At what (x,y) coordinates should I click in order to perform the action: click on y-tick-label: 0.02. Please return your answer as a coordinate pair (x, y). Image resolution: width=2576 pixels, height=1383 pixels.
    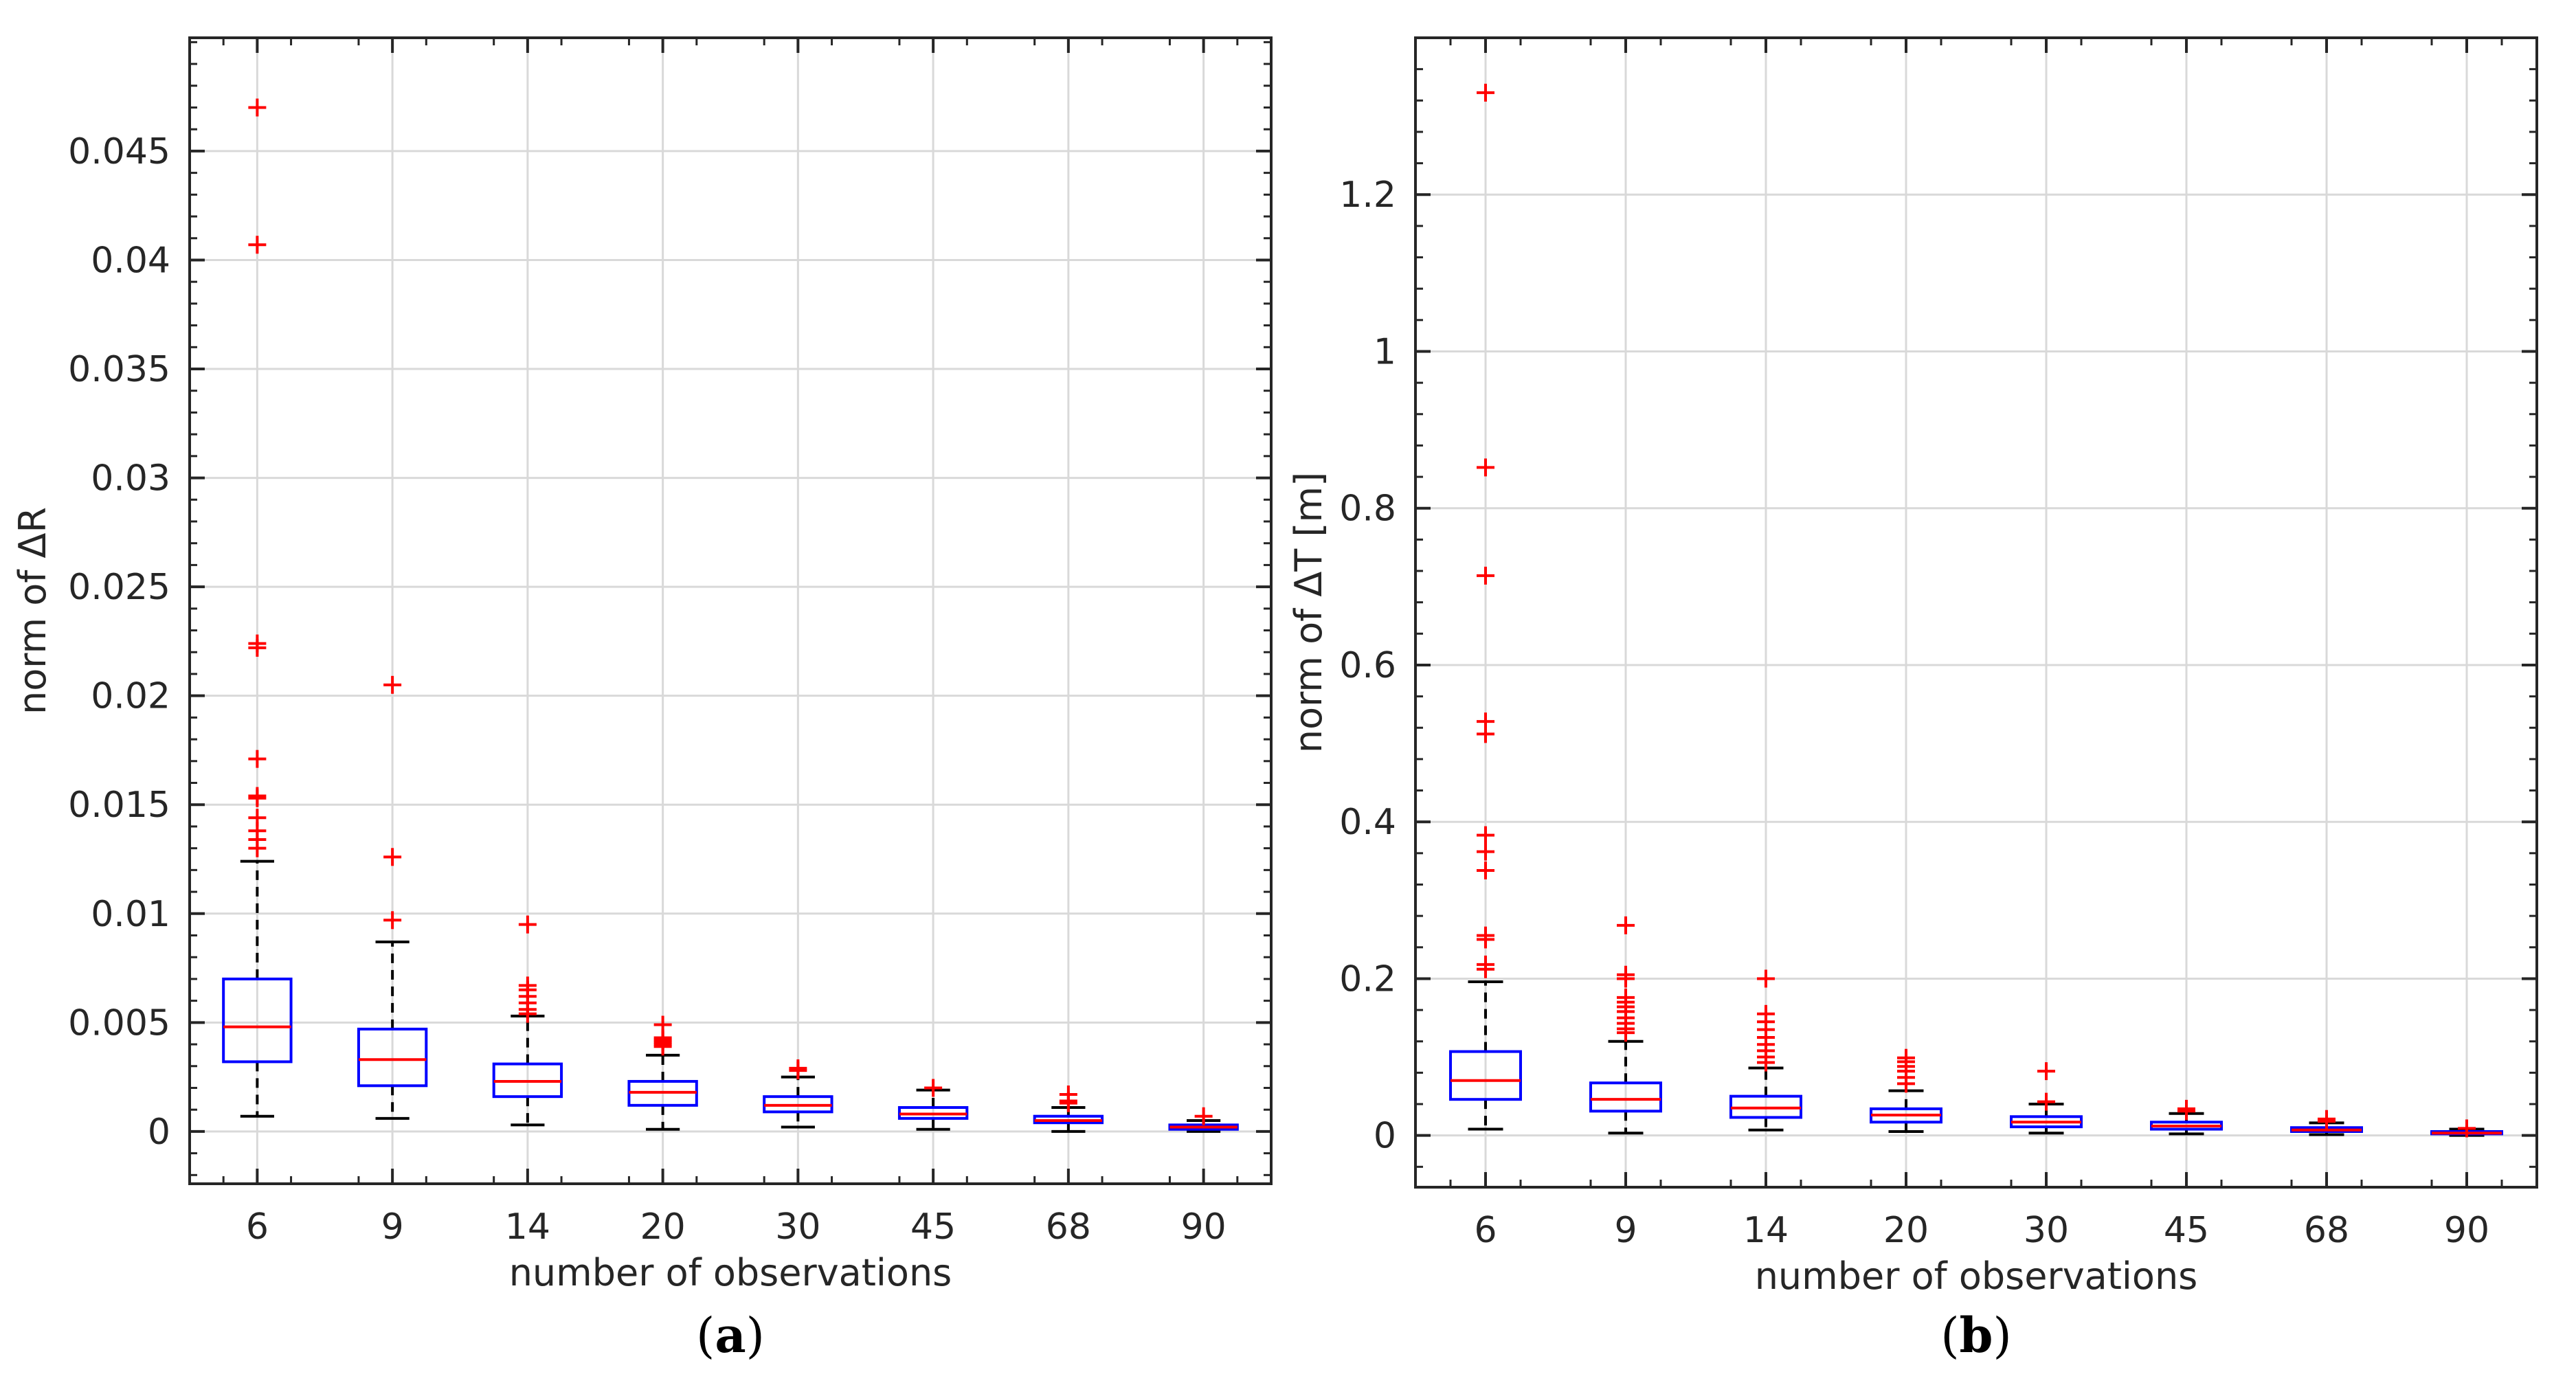
    Looking at the image, I should click on (130, 696).